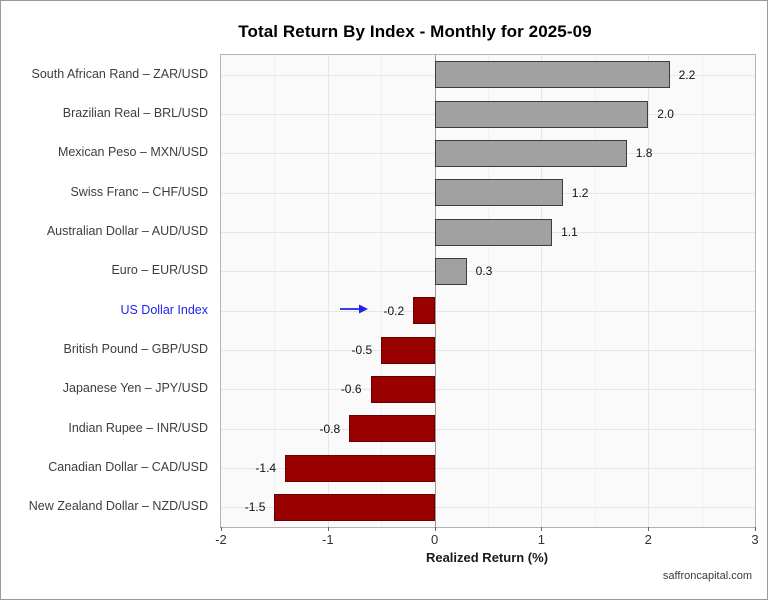 This screenshot has height=600, width=768. Describe the element at coordinates (648, 539) in the screenshot. I see `x-tick-label: 2` at that location.